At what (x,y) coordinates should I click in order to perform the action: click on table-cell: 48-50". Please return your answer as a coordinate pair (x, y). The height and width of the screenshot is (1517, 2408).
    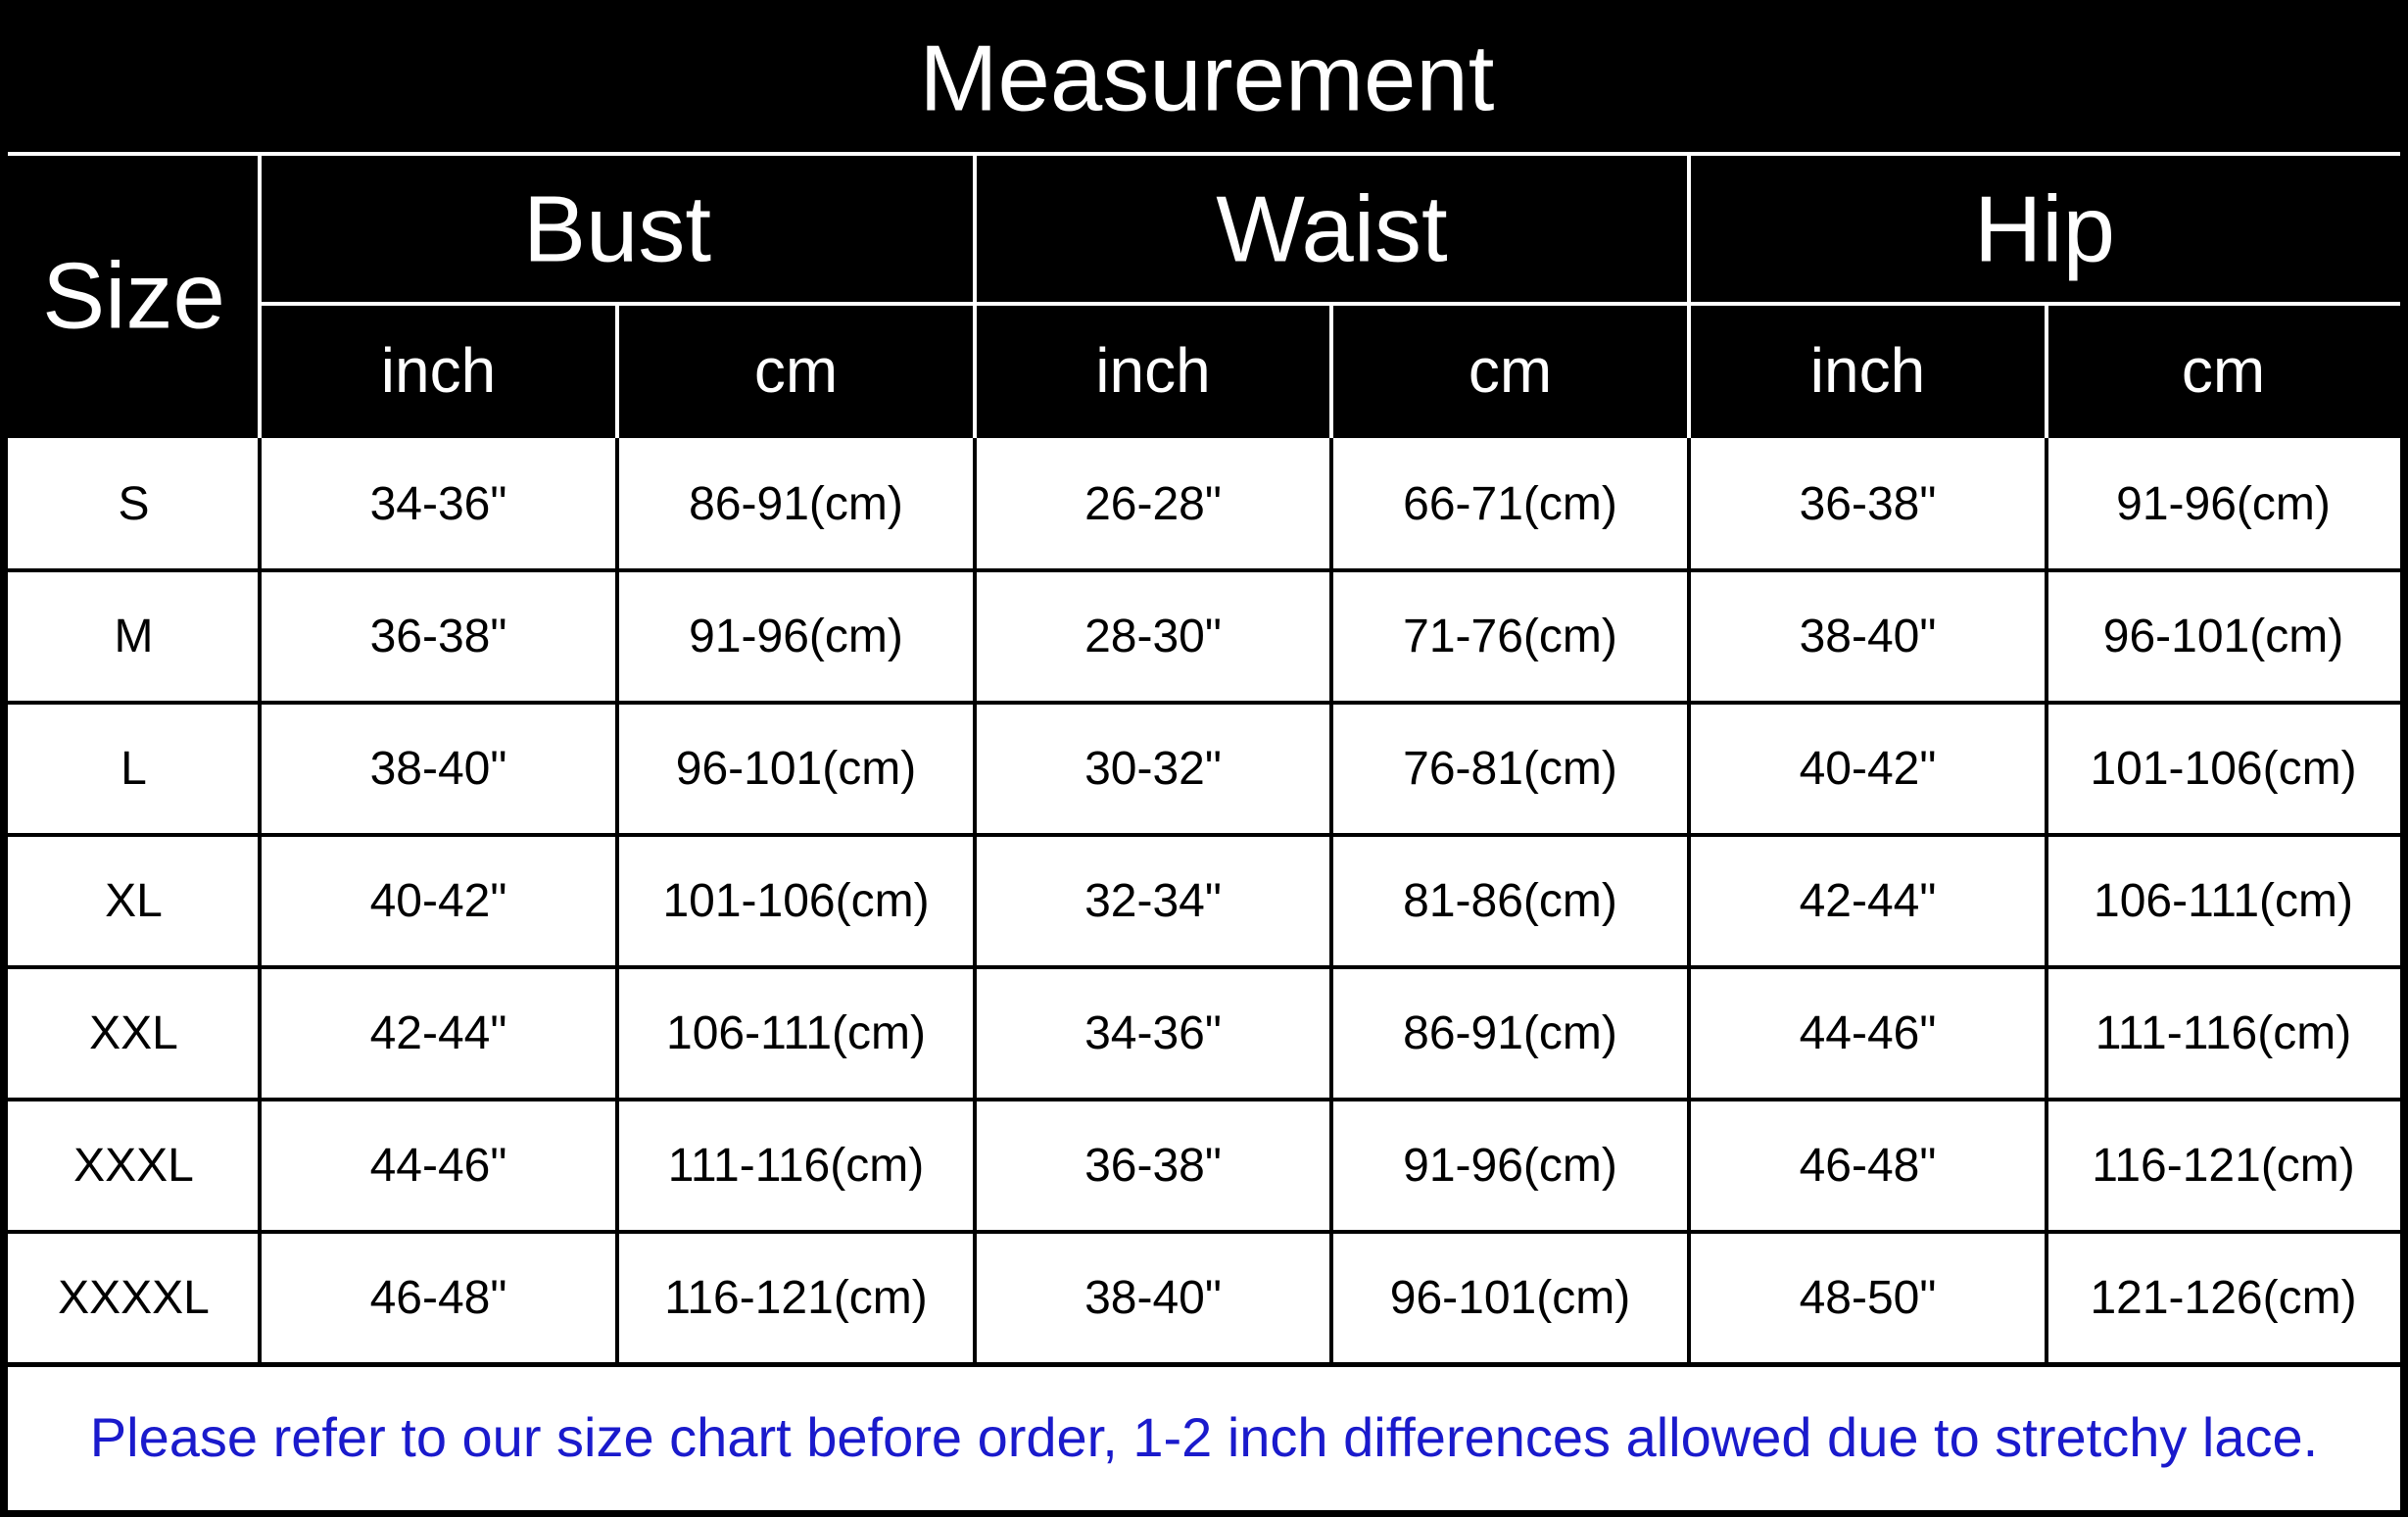
    Looking at the image, I should click on (1868, 1298).